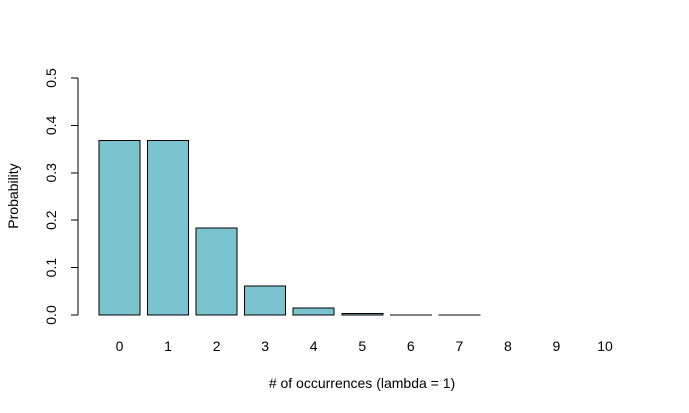 This screenshot has width=689, height=413. I want to click on x-tick-label: 10, so click(605, 346).